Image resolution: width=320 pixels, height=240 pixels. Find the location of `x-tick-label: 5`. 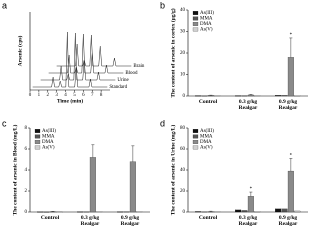

x-tick-label: 5 is located at coordinates (74, 95).